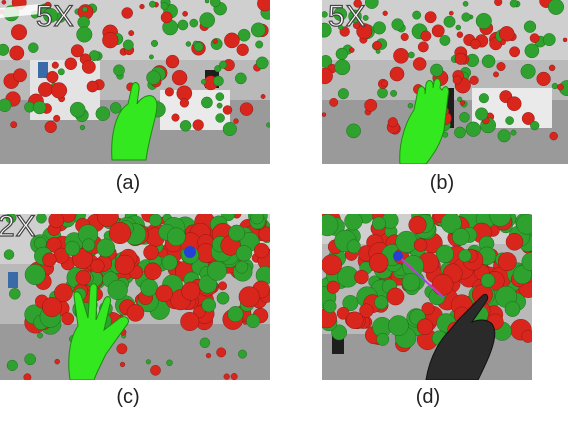 Image resolution: width=568 pixels, height=434 pixels. What do you see at coordinates (18, 228) in the screenshot?
I see `zoom-label: 2X` at bounding box center [18, 228].